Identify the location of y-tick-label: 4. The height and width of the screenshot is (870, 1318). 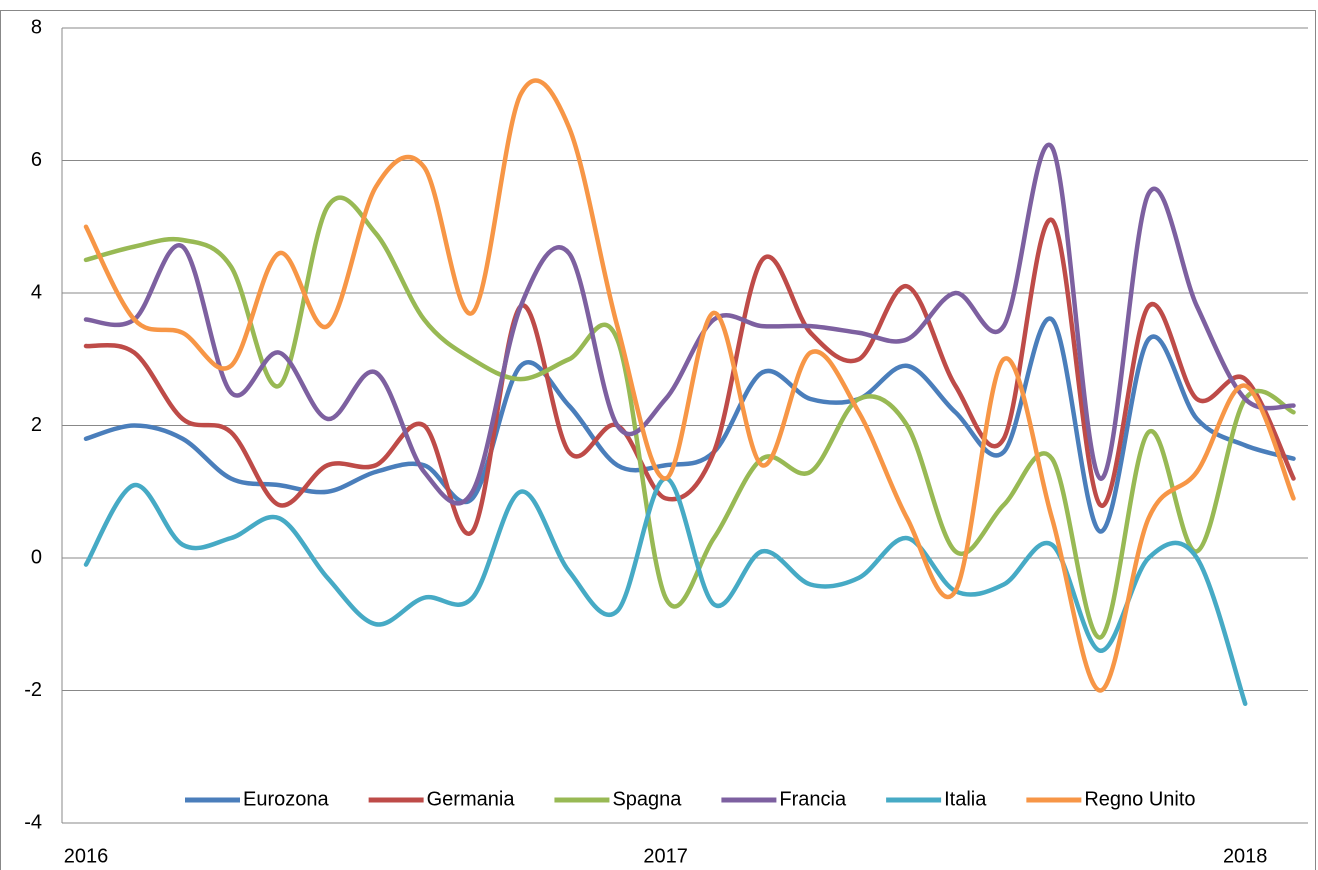
(36, 292).